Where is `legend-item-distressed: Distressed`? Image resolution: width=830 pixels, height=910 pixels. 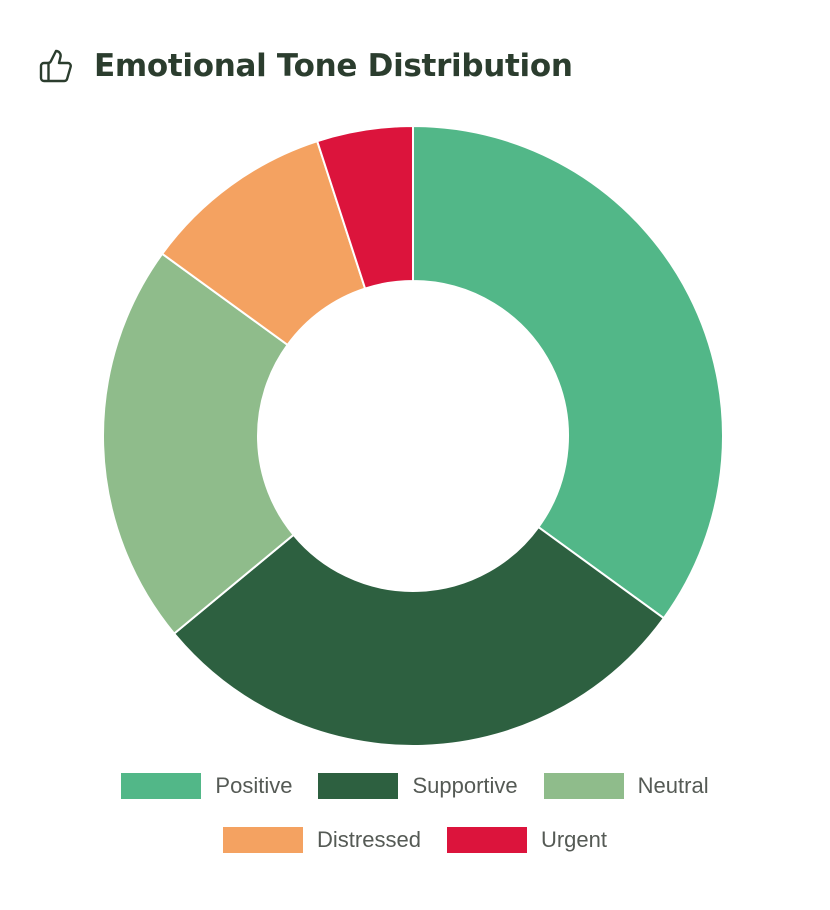 legend-item-distressed: Distressed is located at coordinates (322, 840).